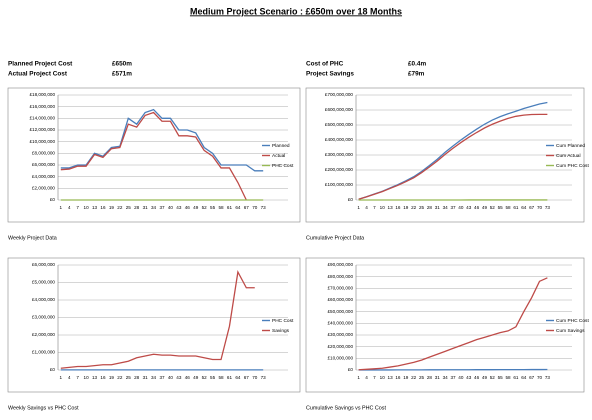  What do you see at coordinates (335, 238) in the screenshot?
I see `chart-caption: Cumulative Project Data` at bounding box center [335, 238].